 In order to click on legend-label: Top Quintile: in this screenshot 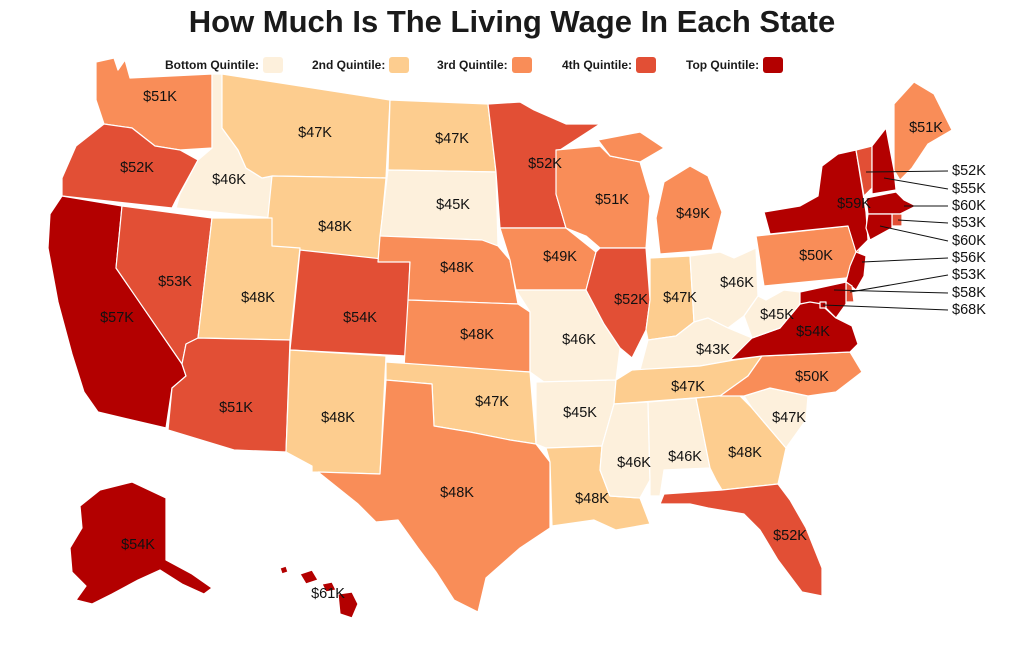, I will do `click(723, 65)`.